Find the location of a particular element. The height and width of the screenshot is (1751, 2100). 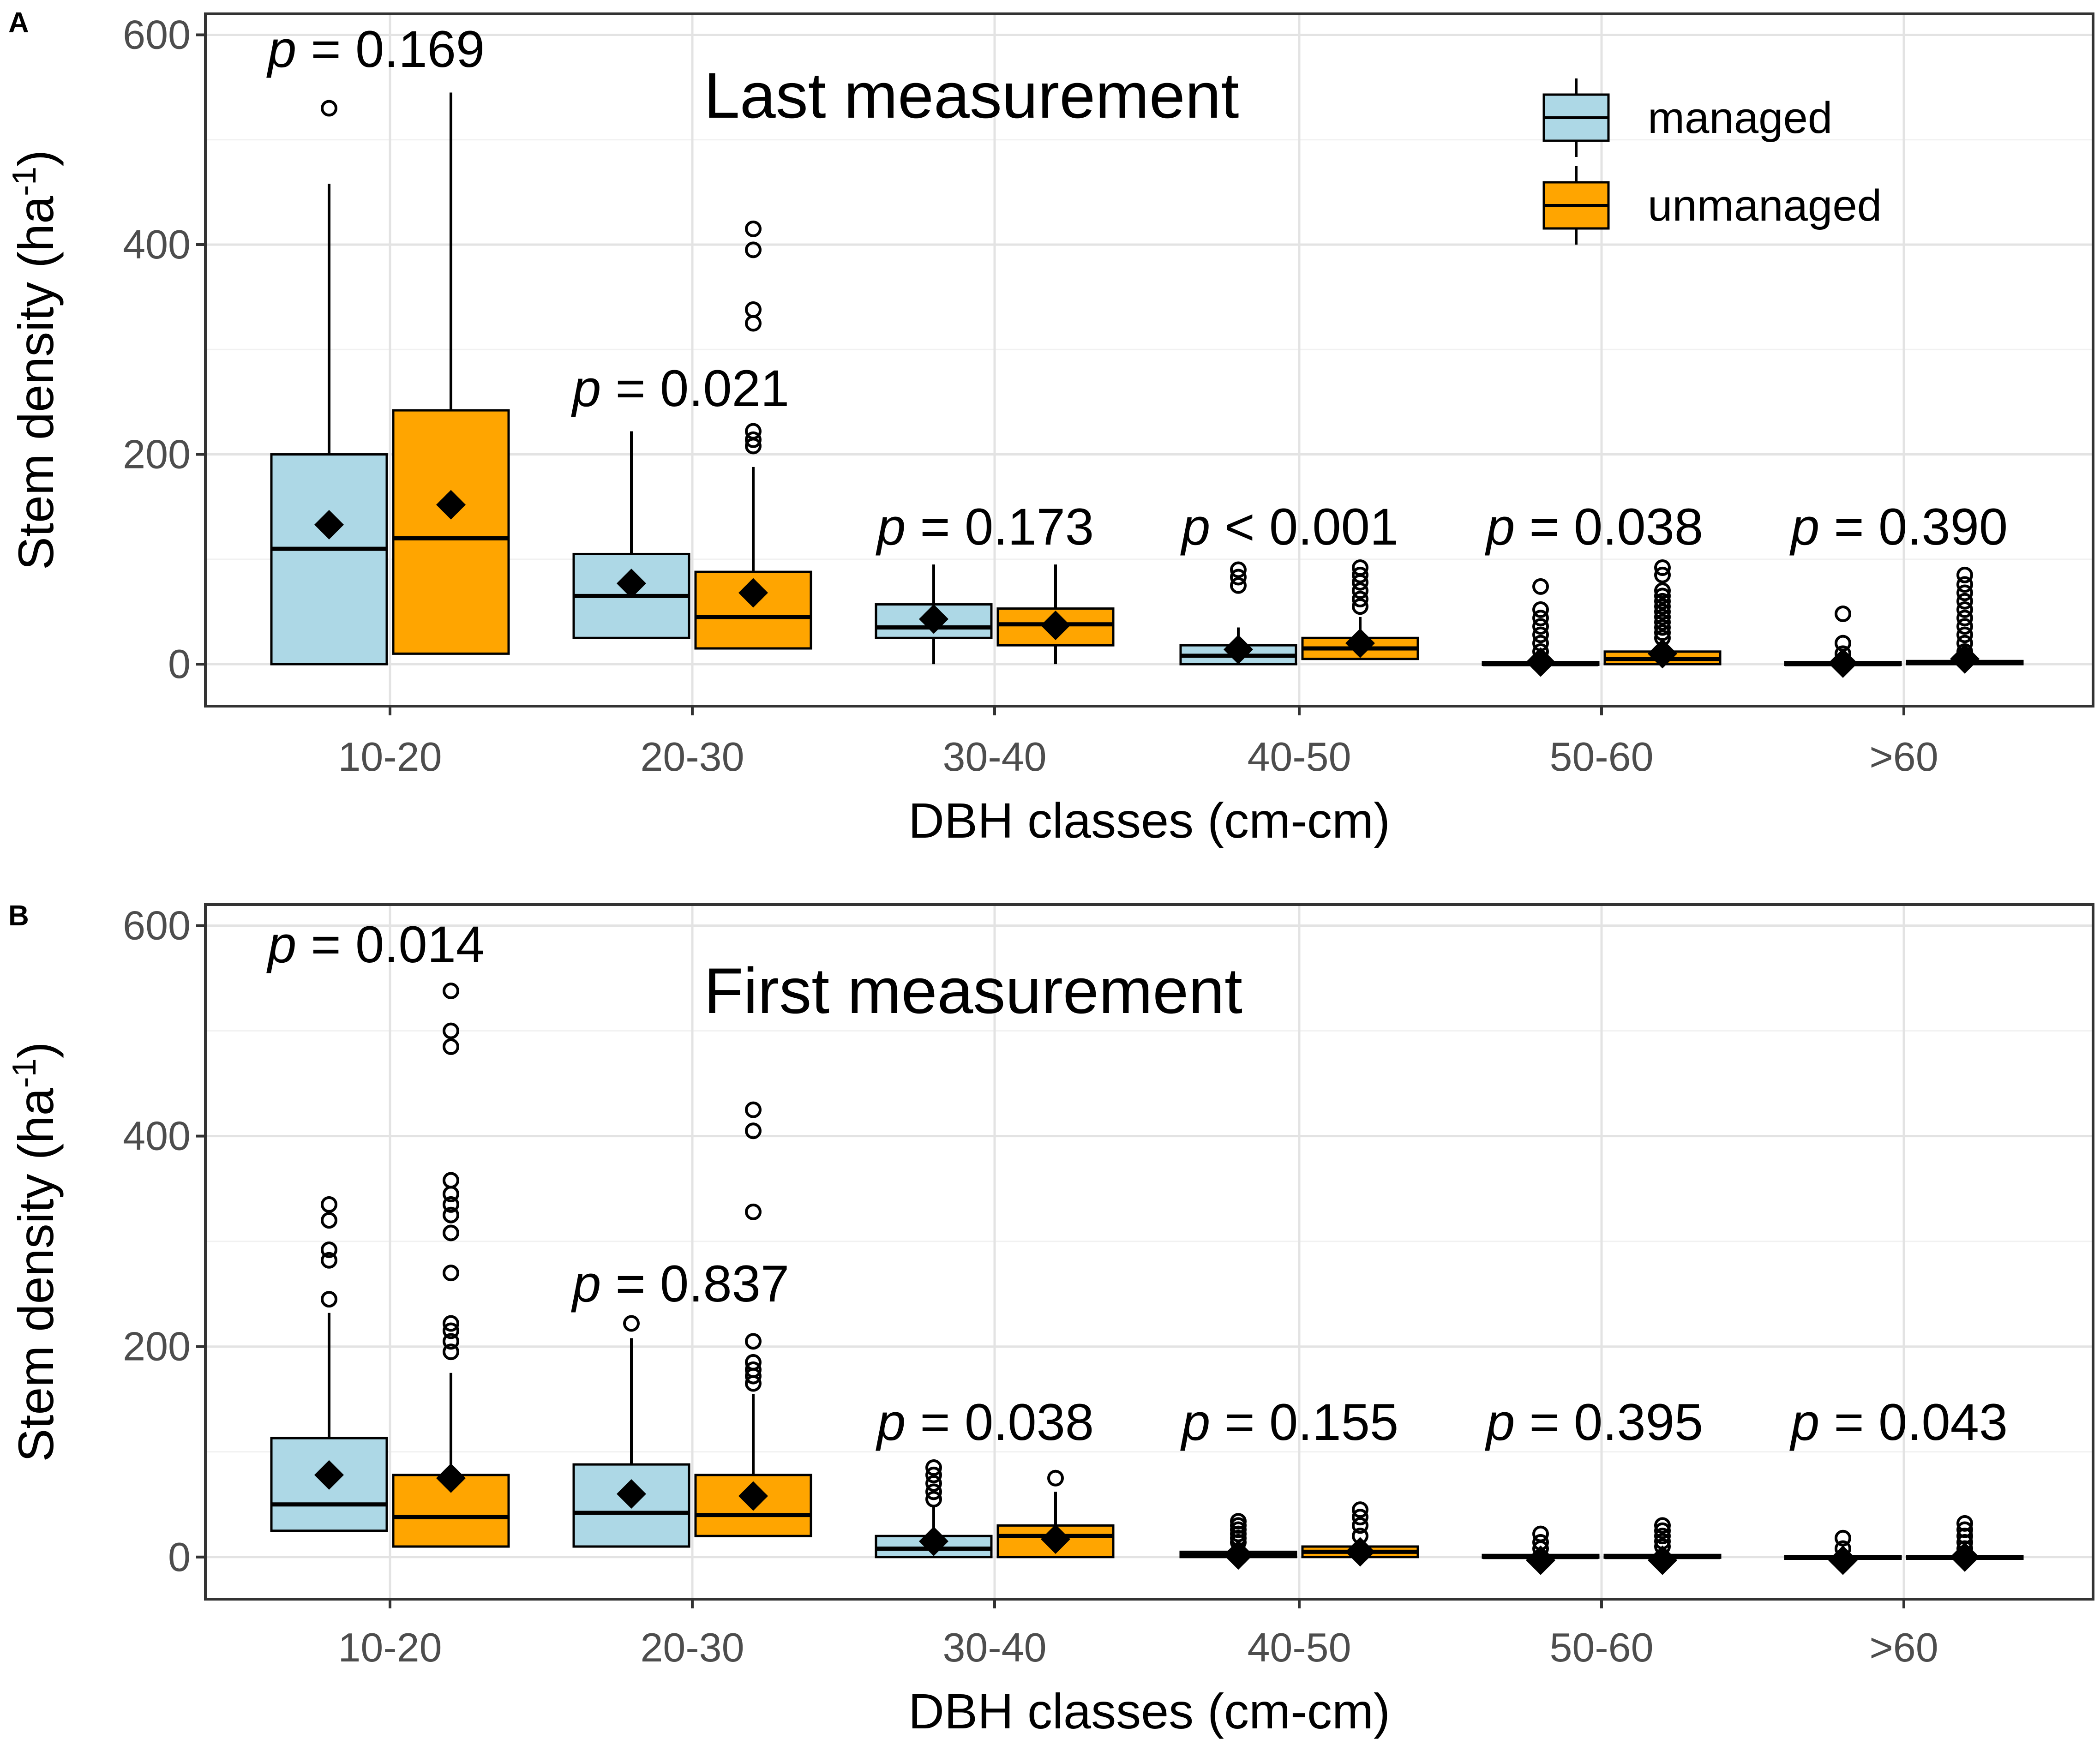

p-value-label: p < 0.001 is located at coordinates (1289, 527).